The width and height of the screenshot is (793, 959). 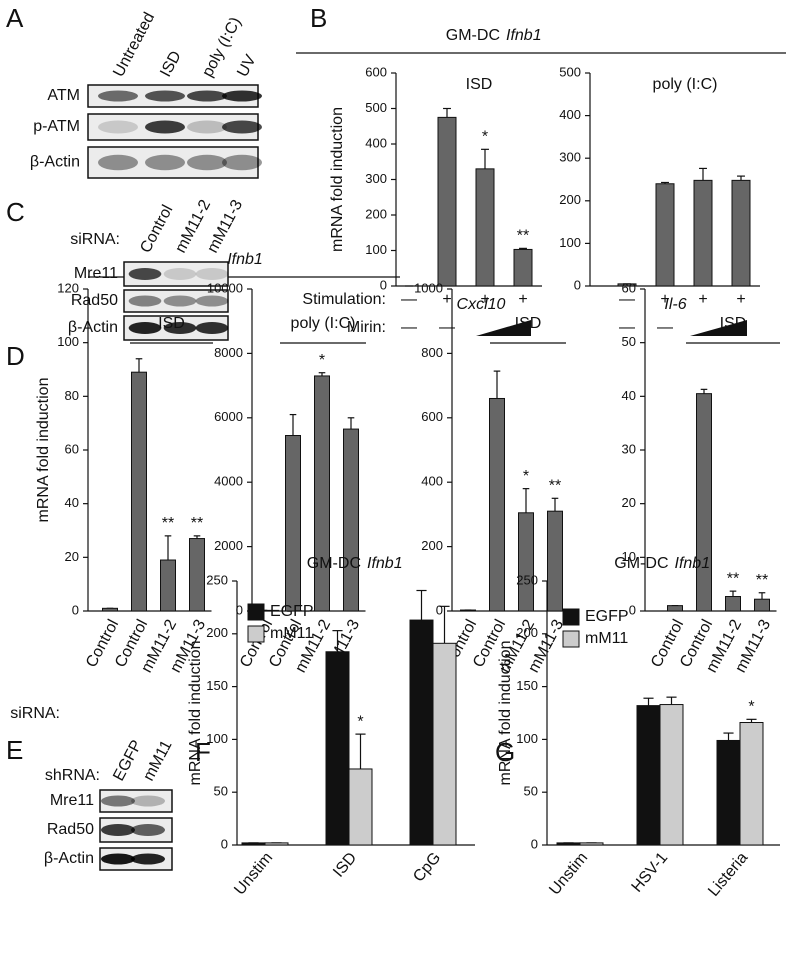 I want to click on y-tick-label: 30, so click(x=629, y=448).